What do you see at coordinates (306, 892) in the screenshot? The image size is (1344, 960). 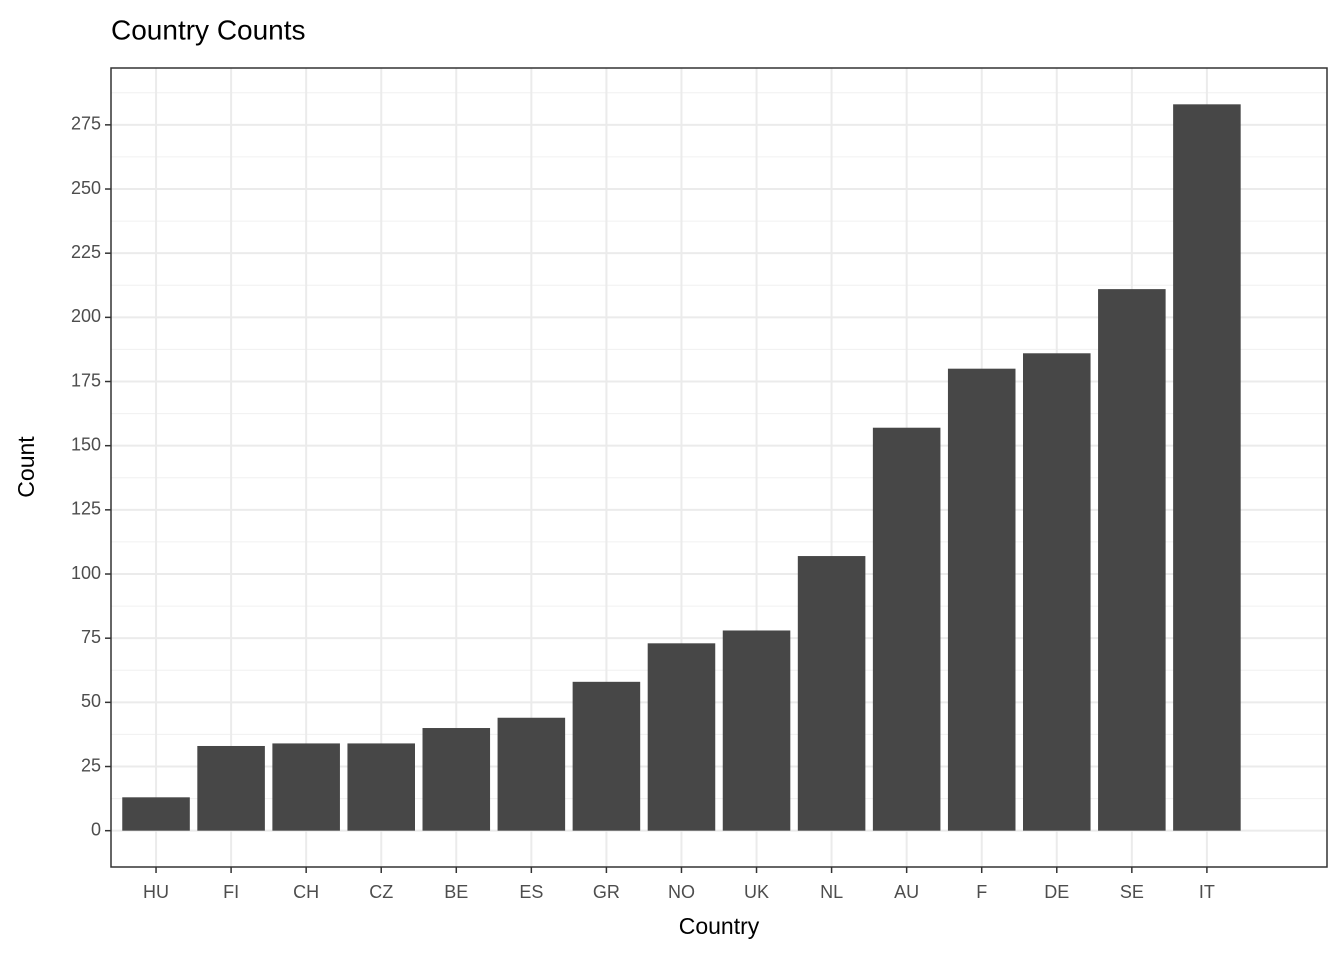 I see `x-tick-label: CH` at bounding box center [306, 892].